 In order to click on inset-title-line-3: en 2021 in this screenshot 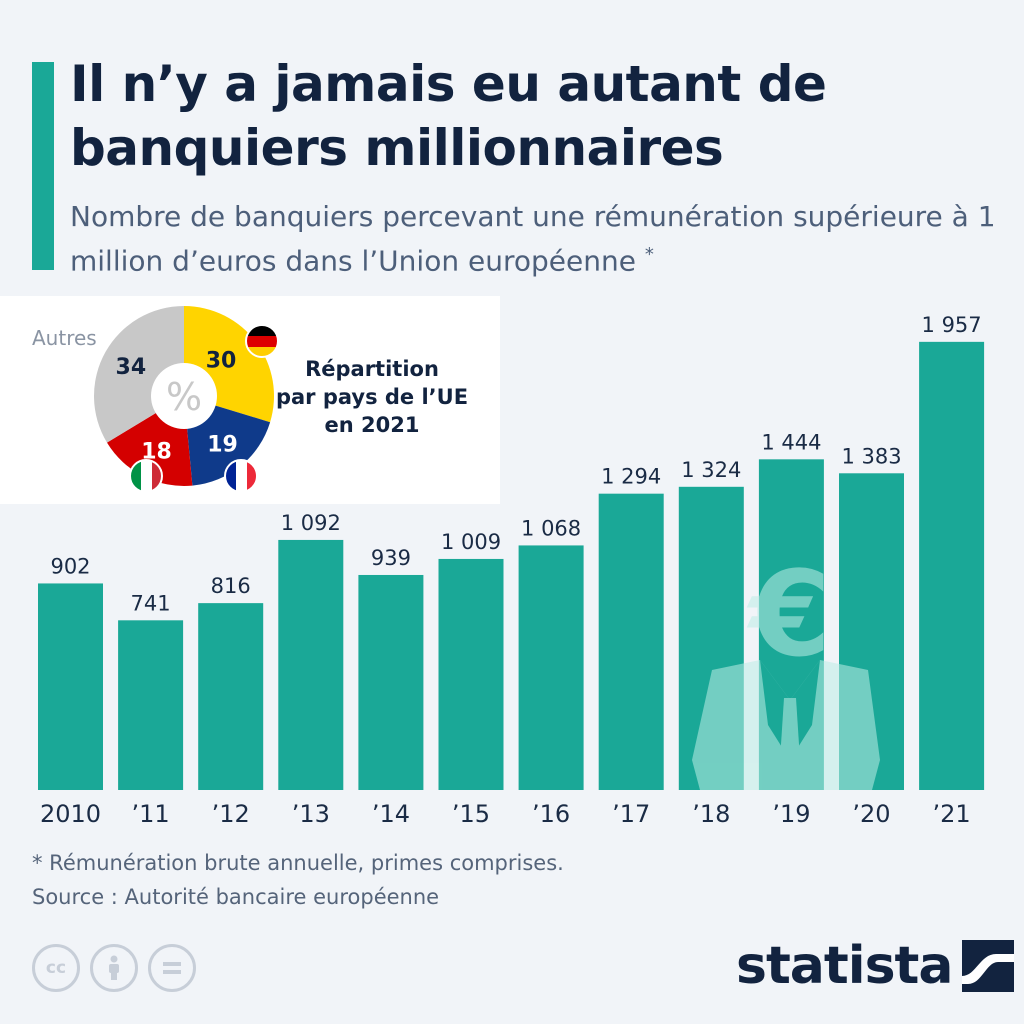, I will do `click(372, 425)`.